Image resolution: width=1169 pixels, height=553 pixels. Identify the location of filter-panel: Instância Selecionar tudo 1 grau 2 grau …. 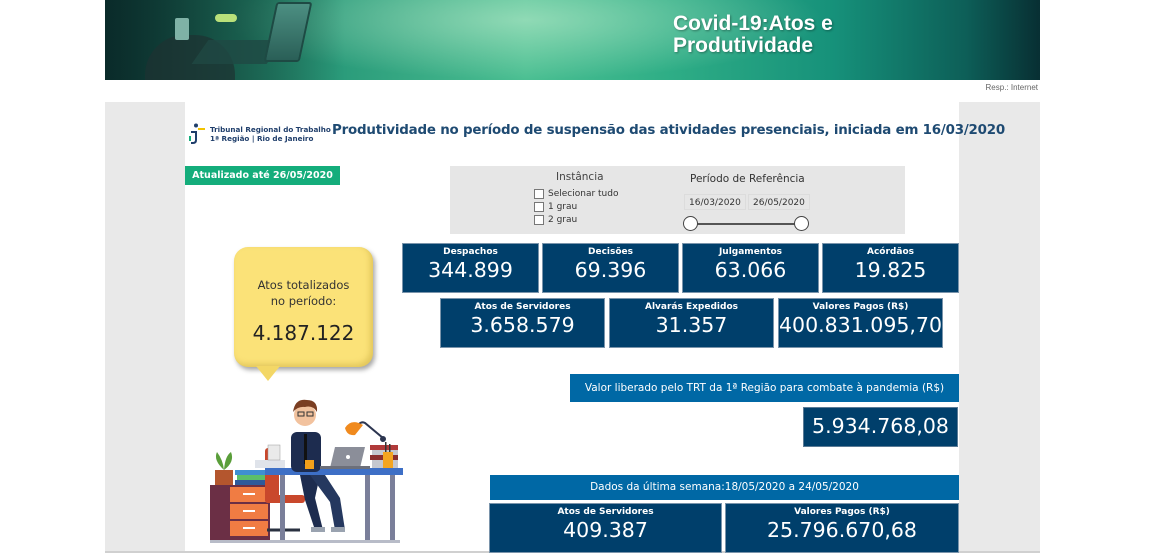
(677, 200).